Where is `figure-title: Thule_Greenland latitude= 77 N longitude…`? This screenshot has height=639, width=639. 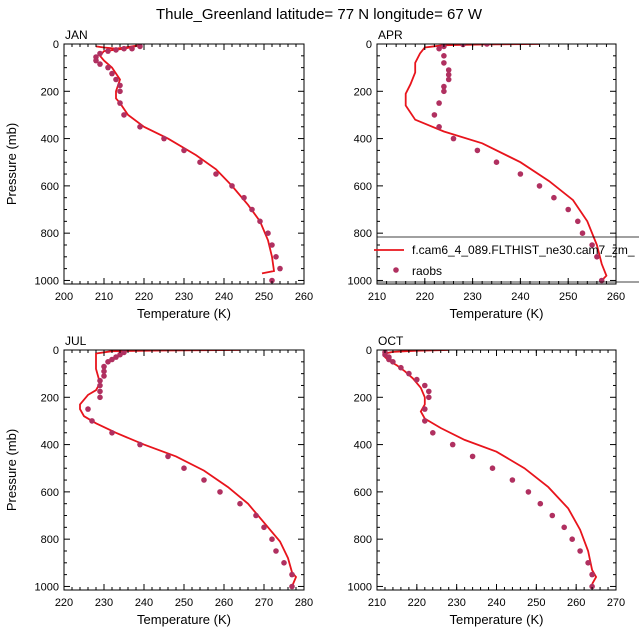 figure-title: Thule_Greenland latitude= 77 N longitude… is located at coordinates (319, 14).